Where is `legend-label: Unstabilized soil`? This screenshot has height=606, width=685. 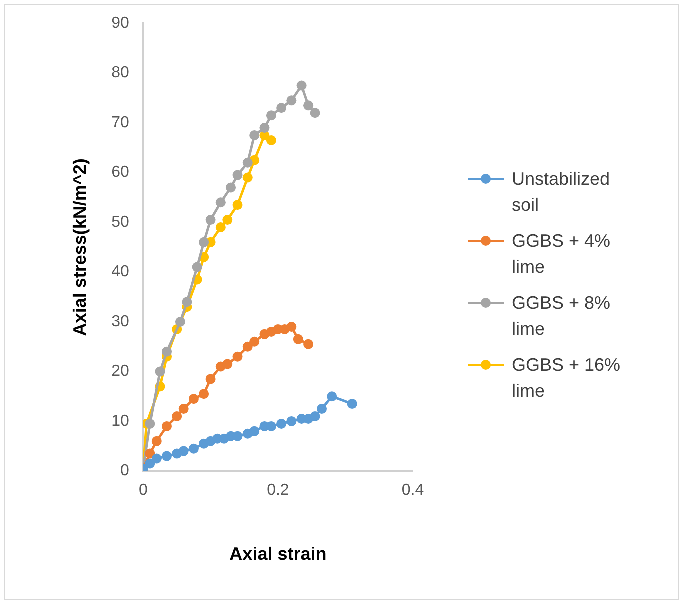 legend-label: Unstabilized soil is located at coordinates (562, 192).